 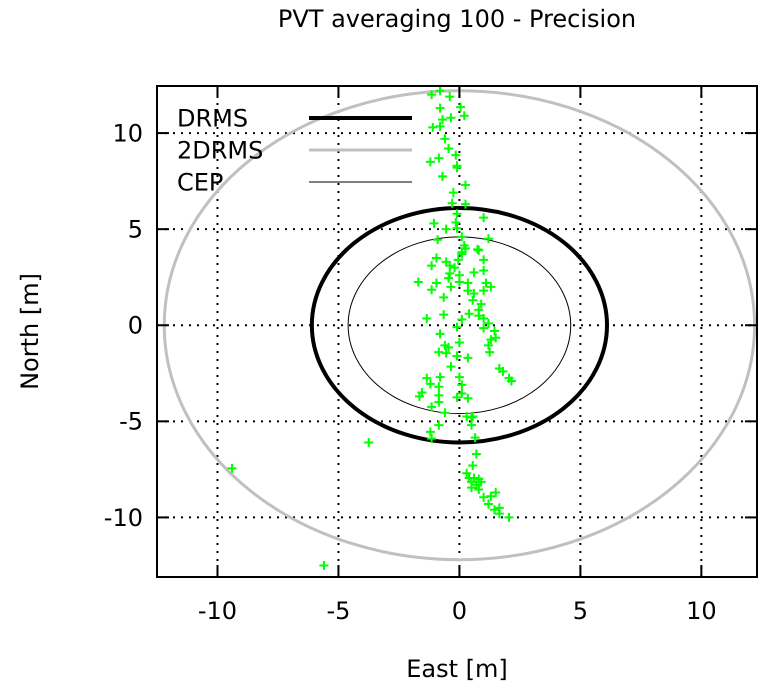 I want to click on annotation: 2DRMS, so click(x=220, y=150).